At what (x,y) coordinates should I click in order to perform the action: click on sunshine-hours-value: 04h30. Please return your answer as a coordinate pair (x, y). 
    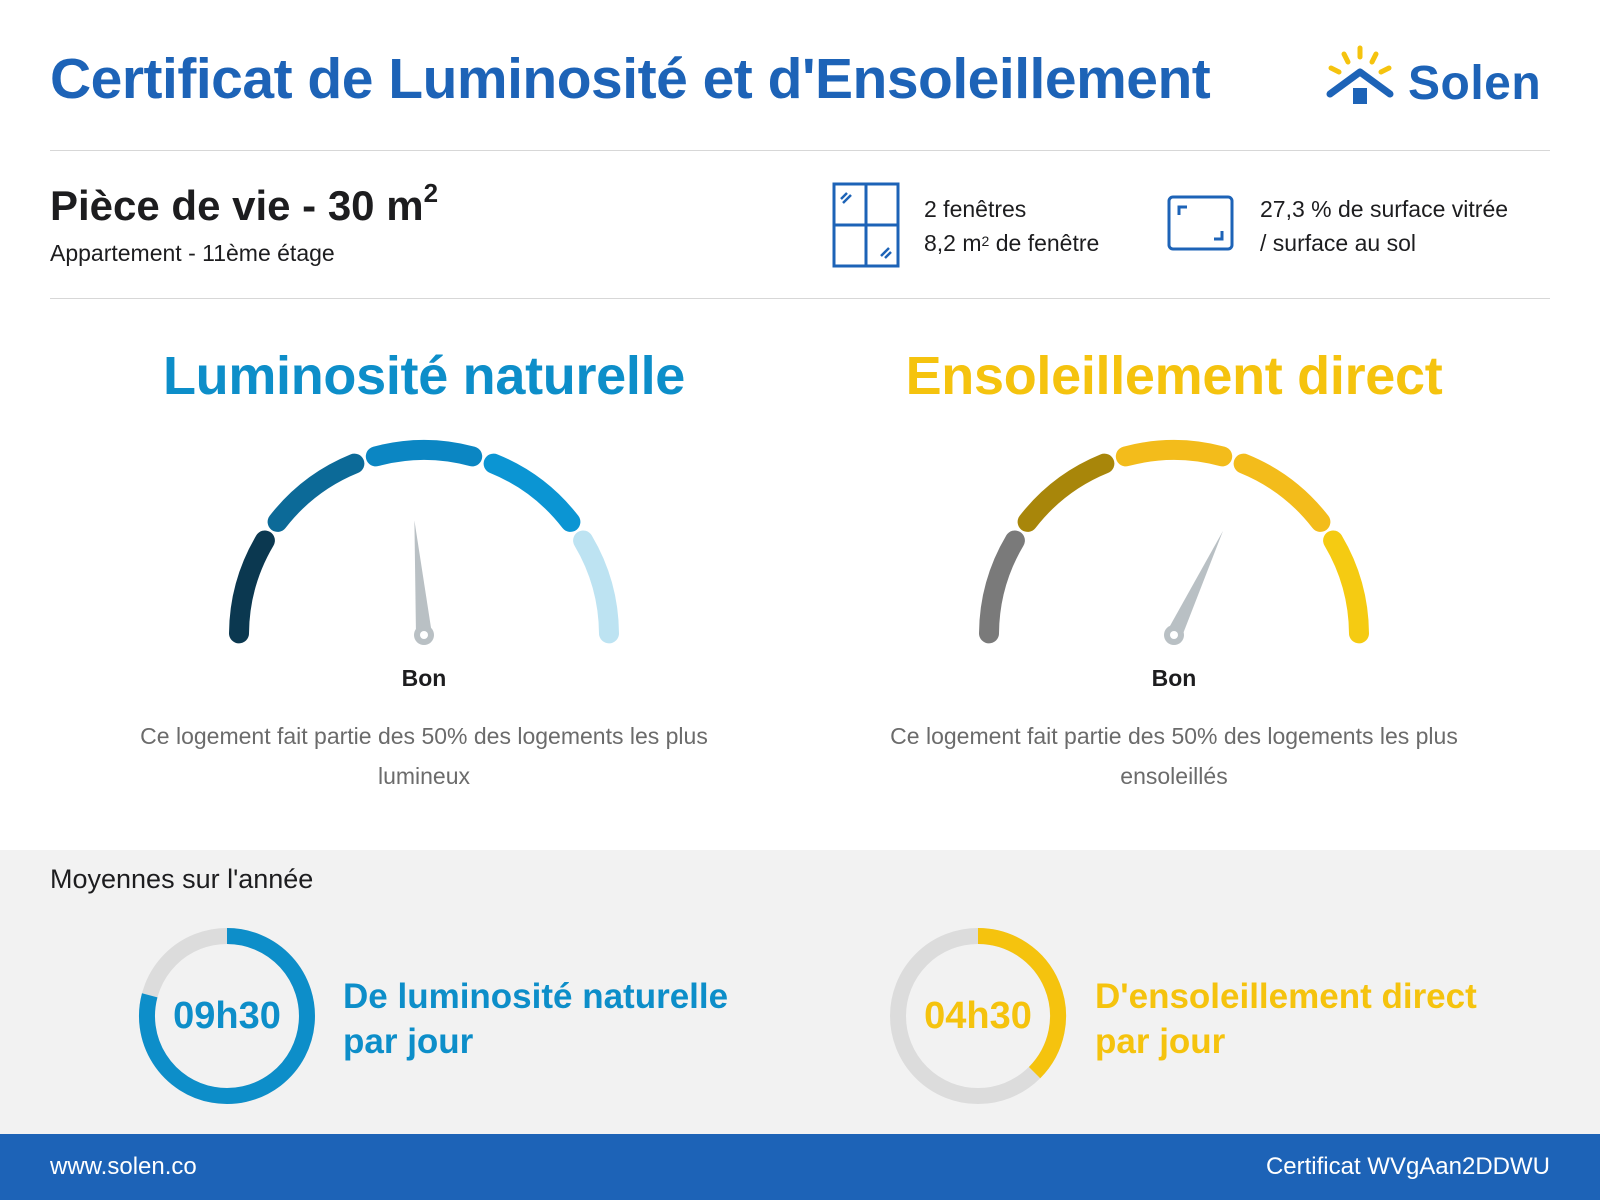
    Looking at the image, I should click on (978, 1016).